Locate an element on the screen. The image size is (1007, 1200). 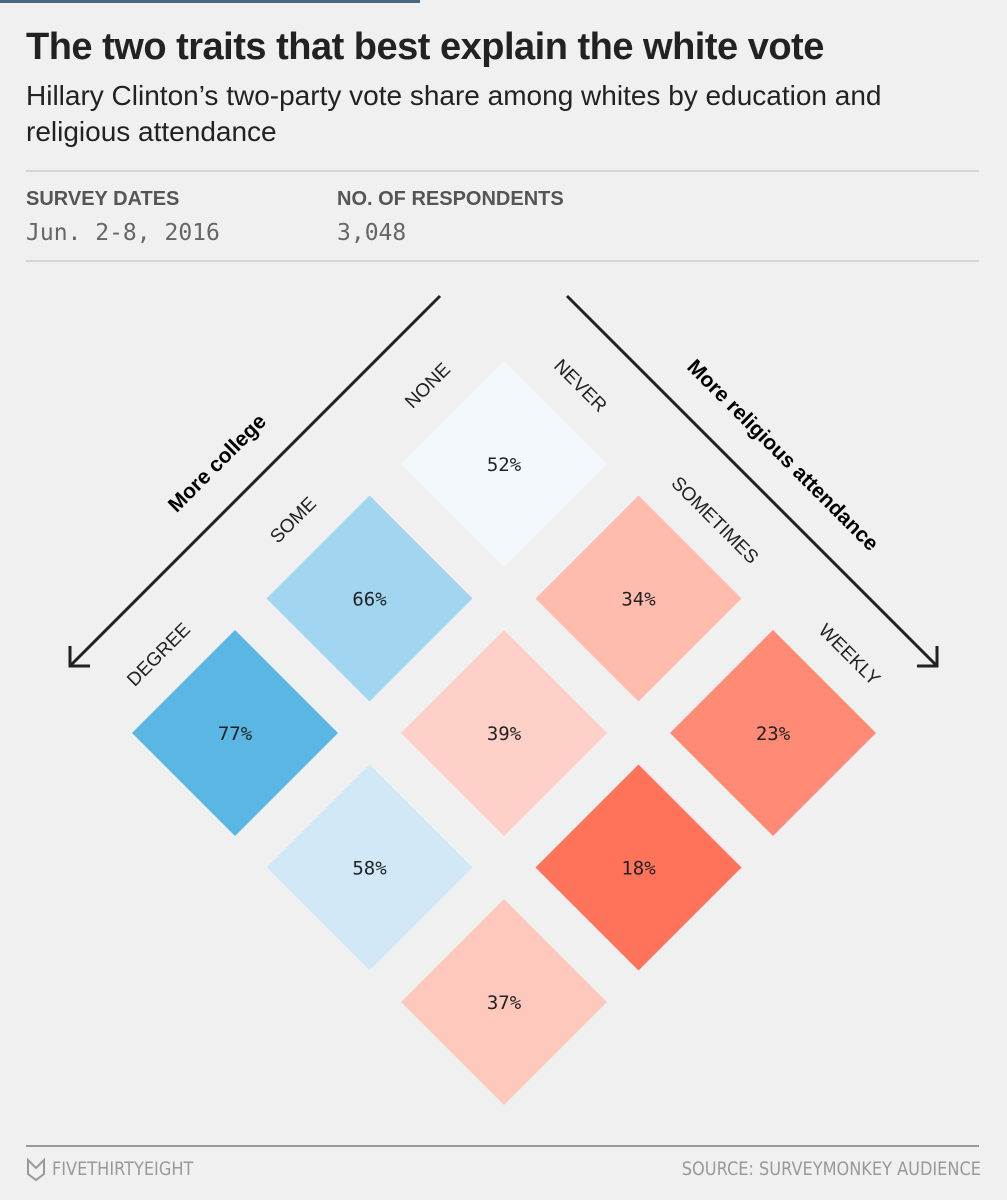
cell-value-label: 77% is located at coordinates (235, 734).